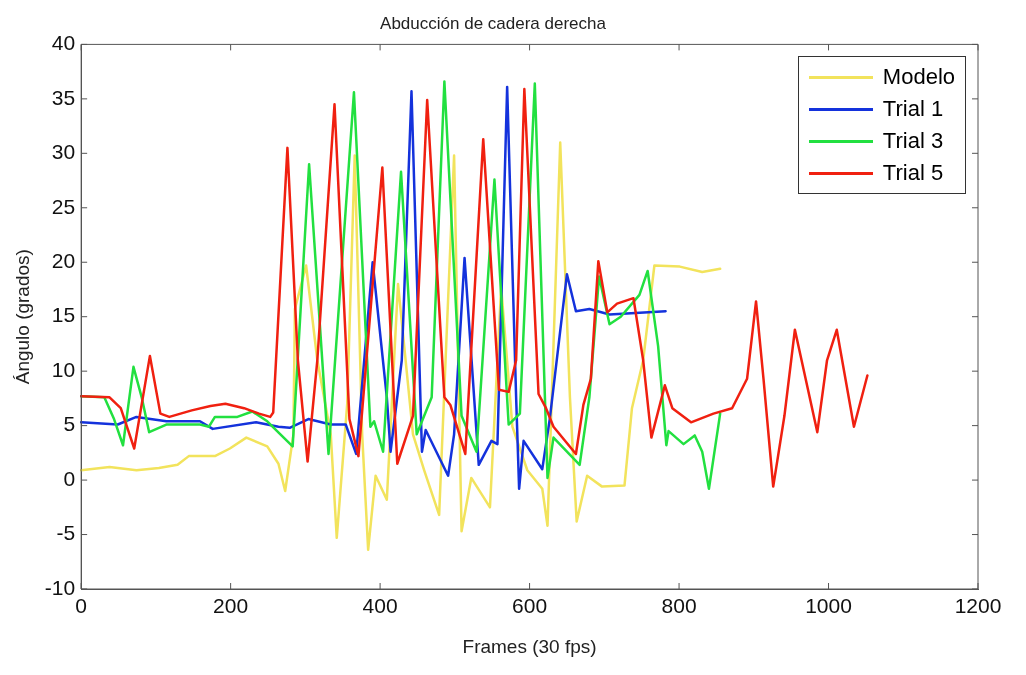  Describe the element at coordinates (63, 369) in the screenshot. I see `y-tick-label: 10` at that location.